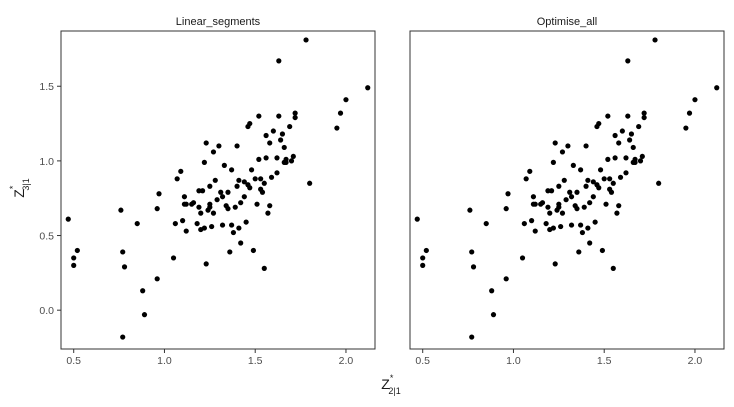  I want to click on x-axis-title-subscript: 2|1, so click(394, 391).